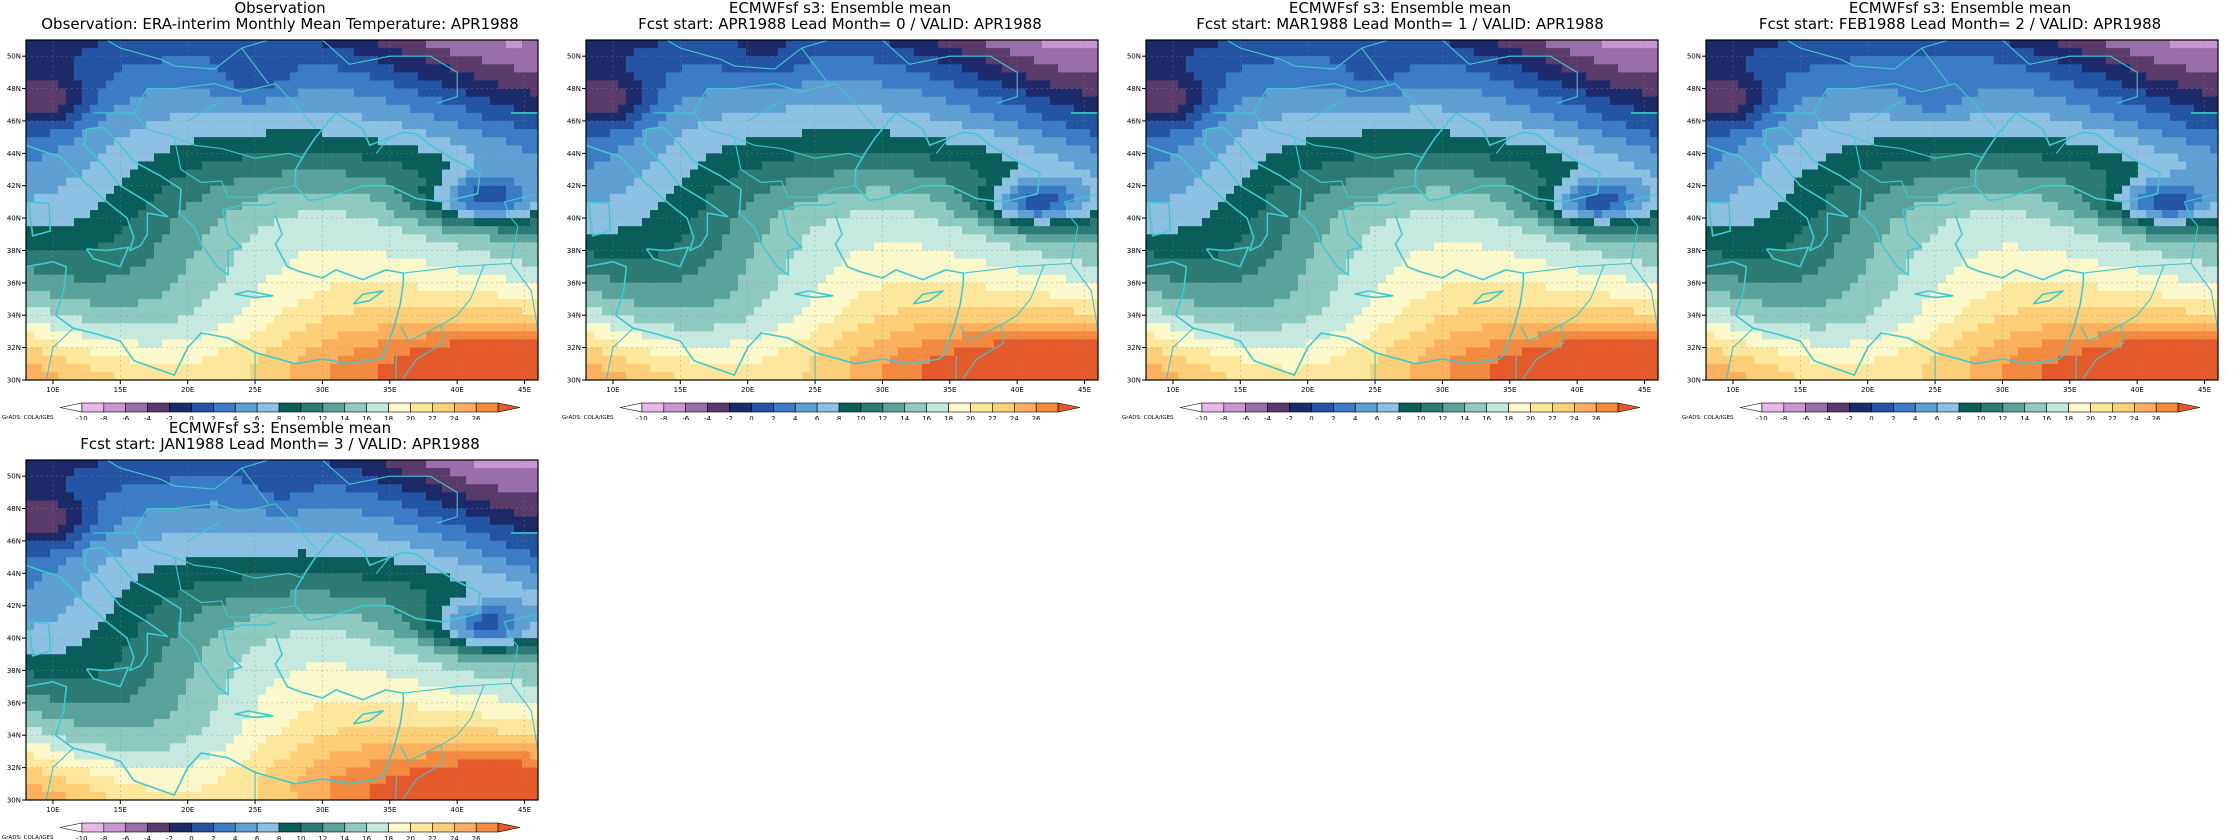 The image size is (2240, 840). Describe the element at coordinates (1934, 390) in the screenshot. I see `lon-tick-label: 25E` at that location.